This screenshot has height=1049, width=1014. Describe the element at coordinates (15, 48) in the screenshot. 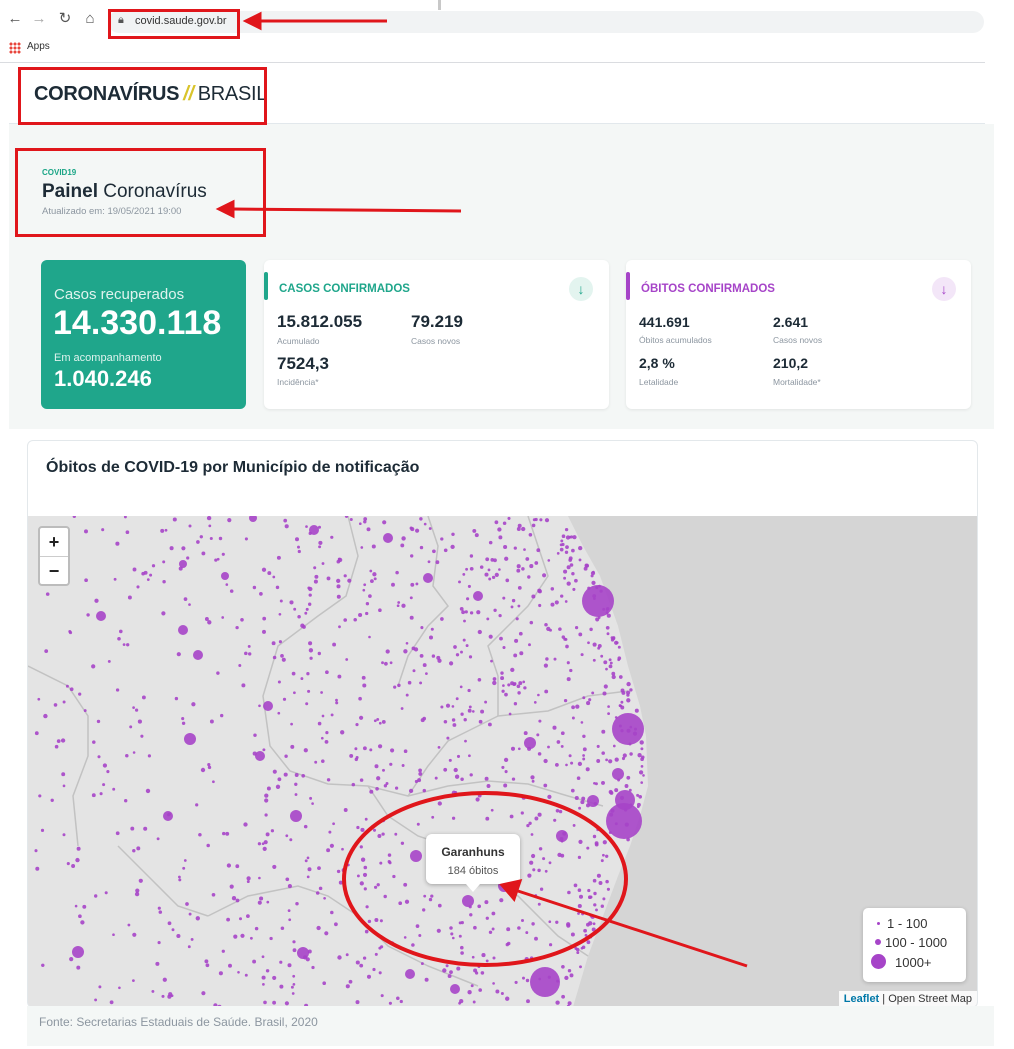

I see `apps-icon` at that location.